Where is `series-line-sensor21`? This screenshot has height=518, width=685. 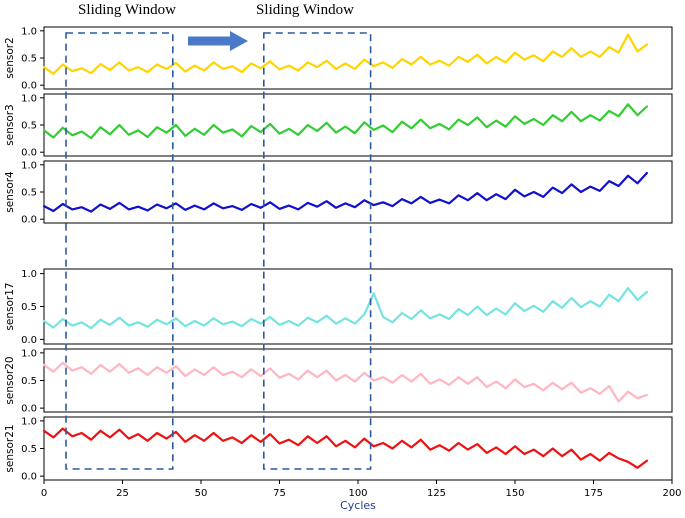 series-line-sensor21 is located at coordinates (345, 448).